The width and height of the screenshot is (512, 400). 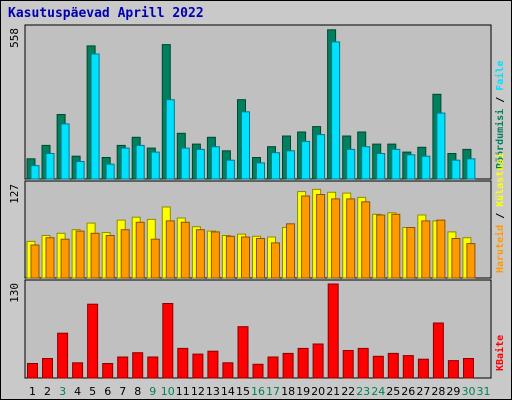 I want to click on chart-title: Kasutuspäevad Aprill 2022, so click(x=106, y=13).